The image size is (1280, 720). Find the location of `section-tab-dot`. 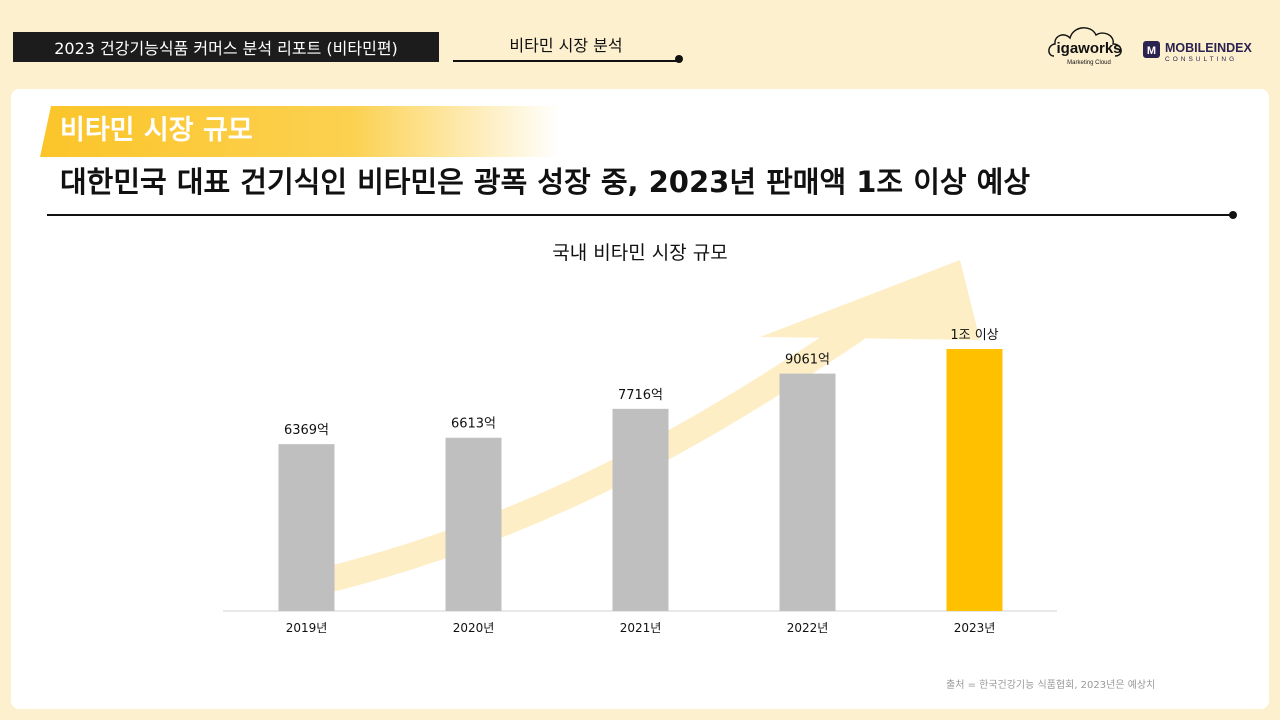

section-tab-dot is located at coordinates (679, 59).